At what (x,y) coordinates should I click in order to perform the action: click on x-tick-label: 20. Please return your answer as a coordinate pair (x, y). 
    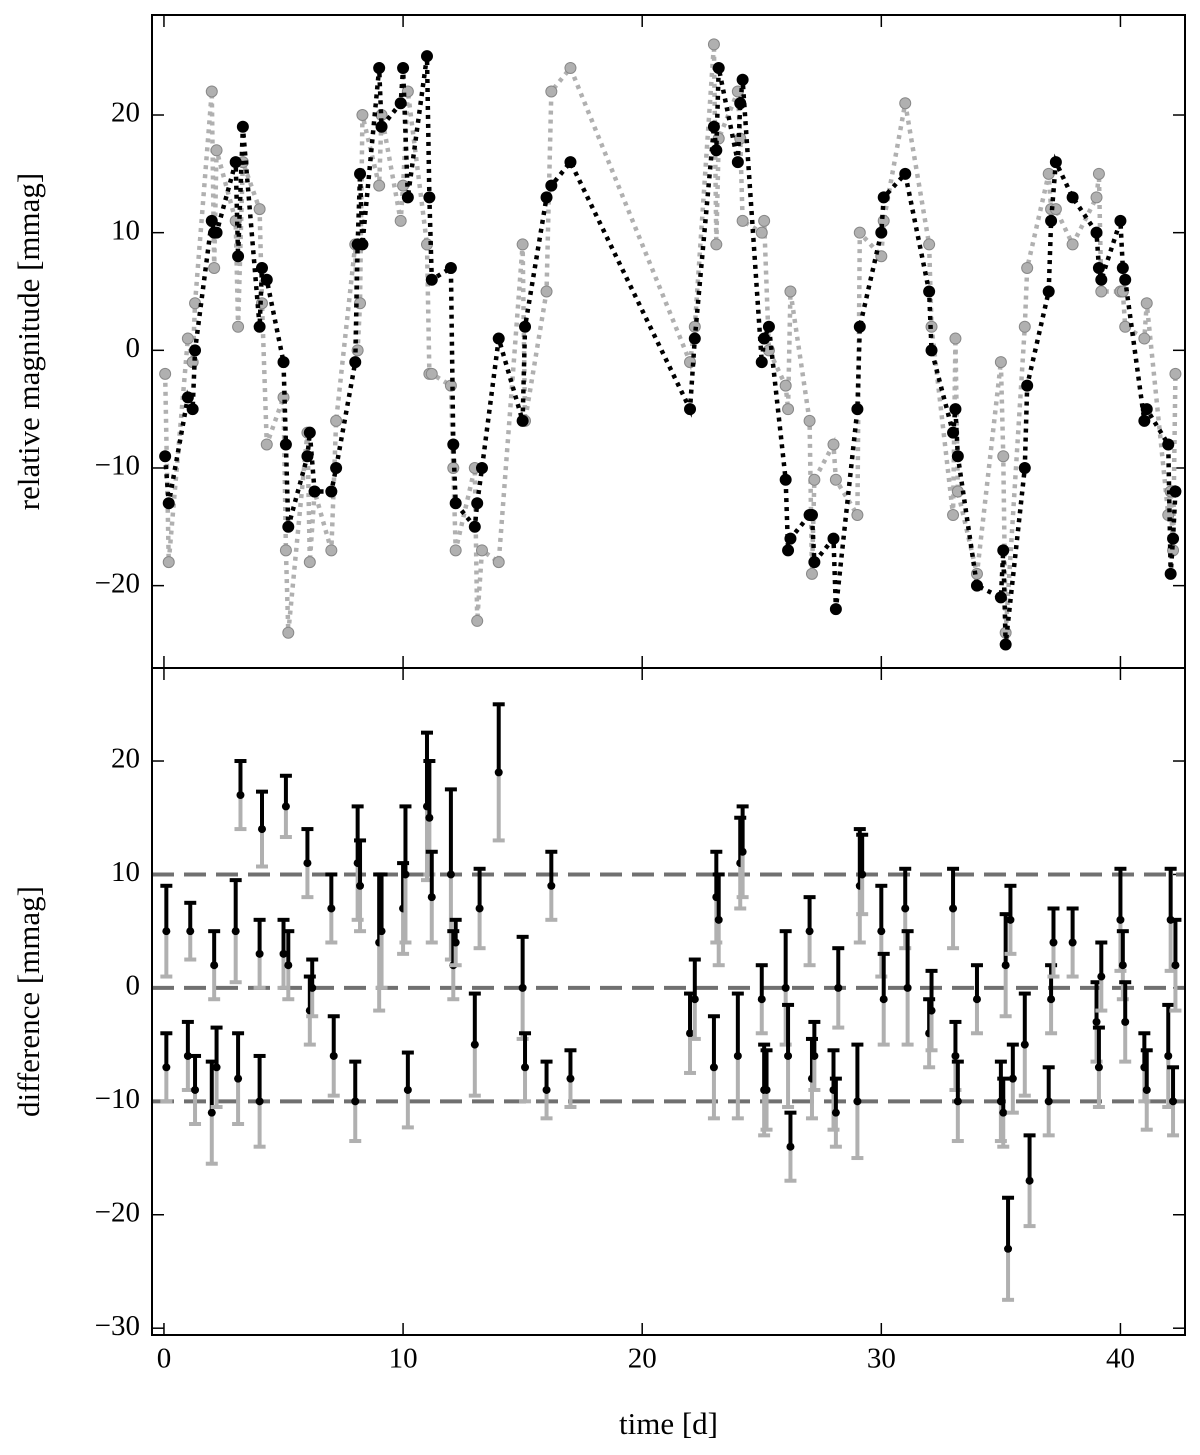
    Looking at the image, I should click on (642, 1359).